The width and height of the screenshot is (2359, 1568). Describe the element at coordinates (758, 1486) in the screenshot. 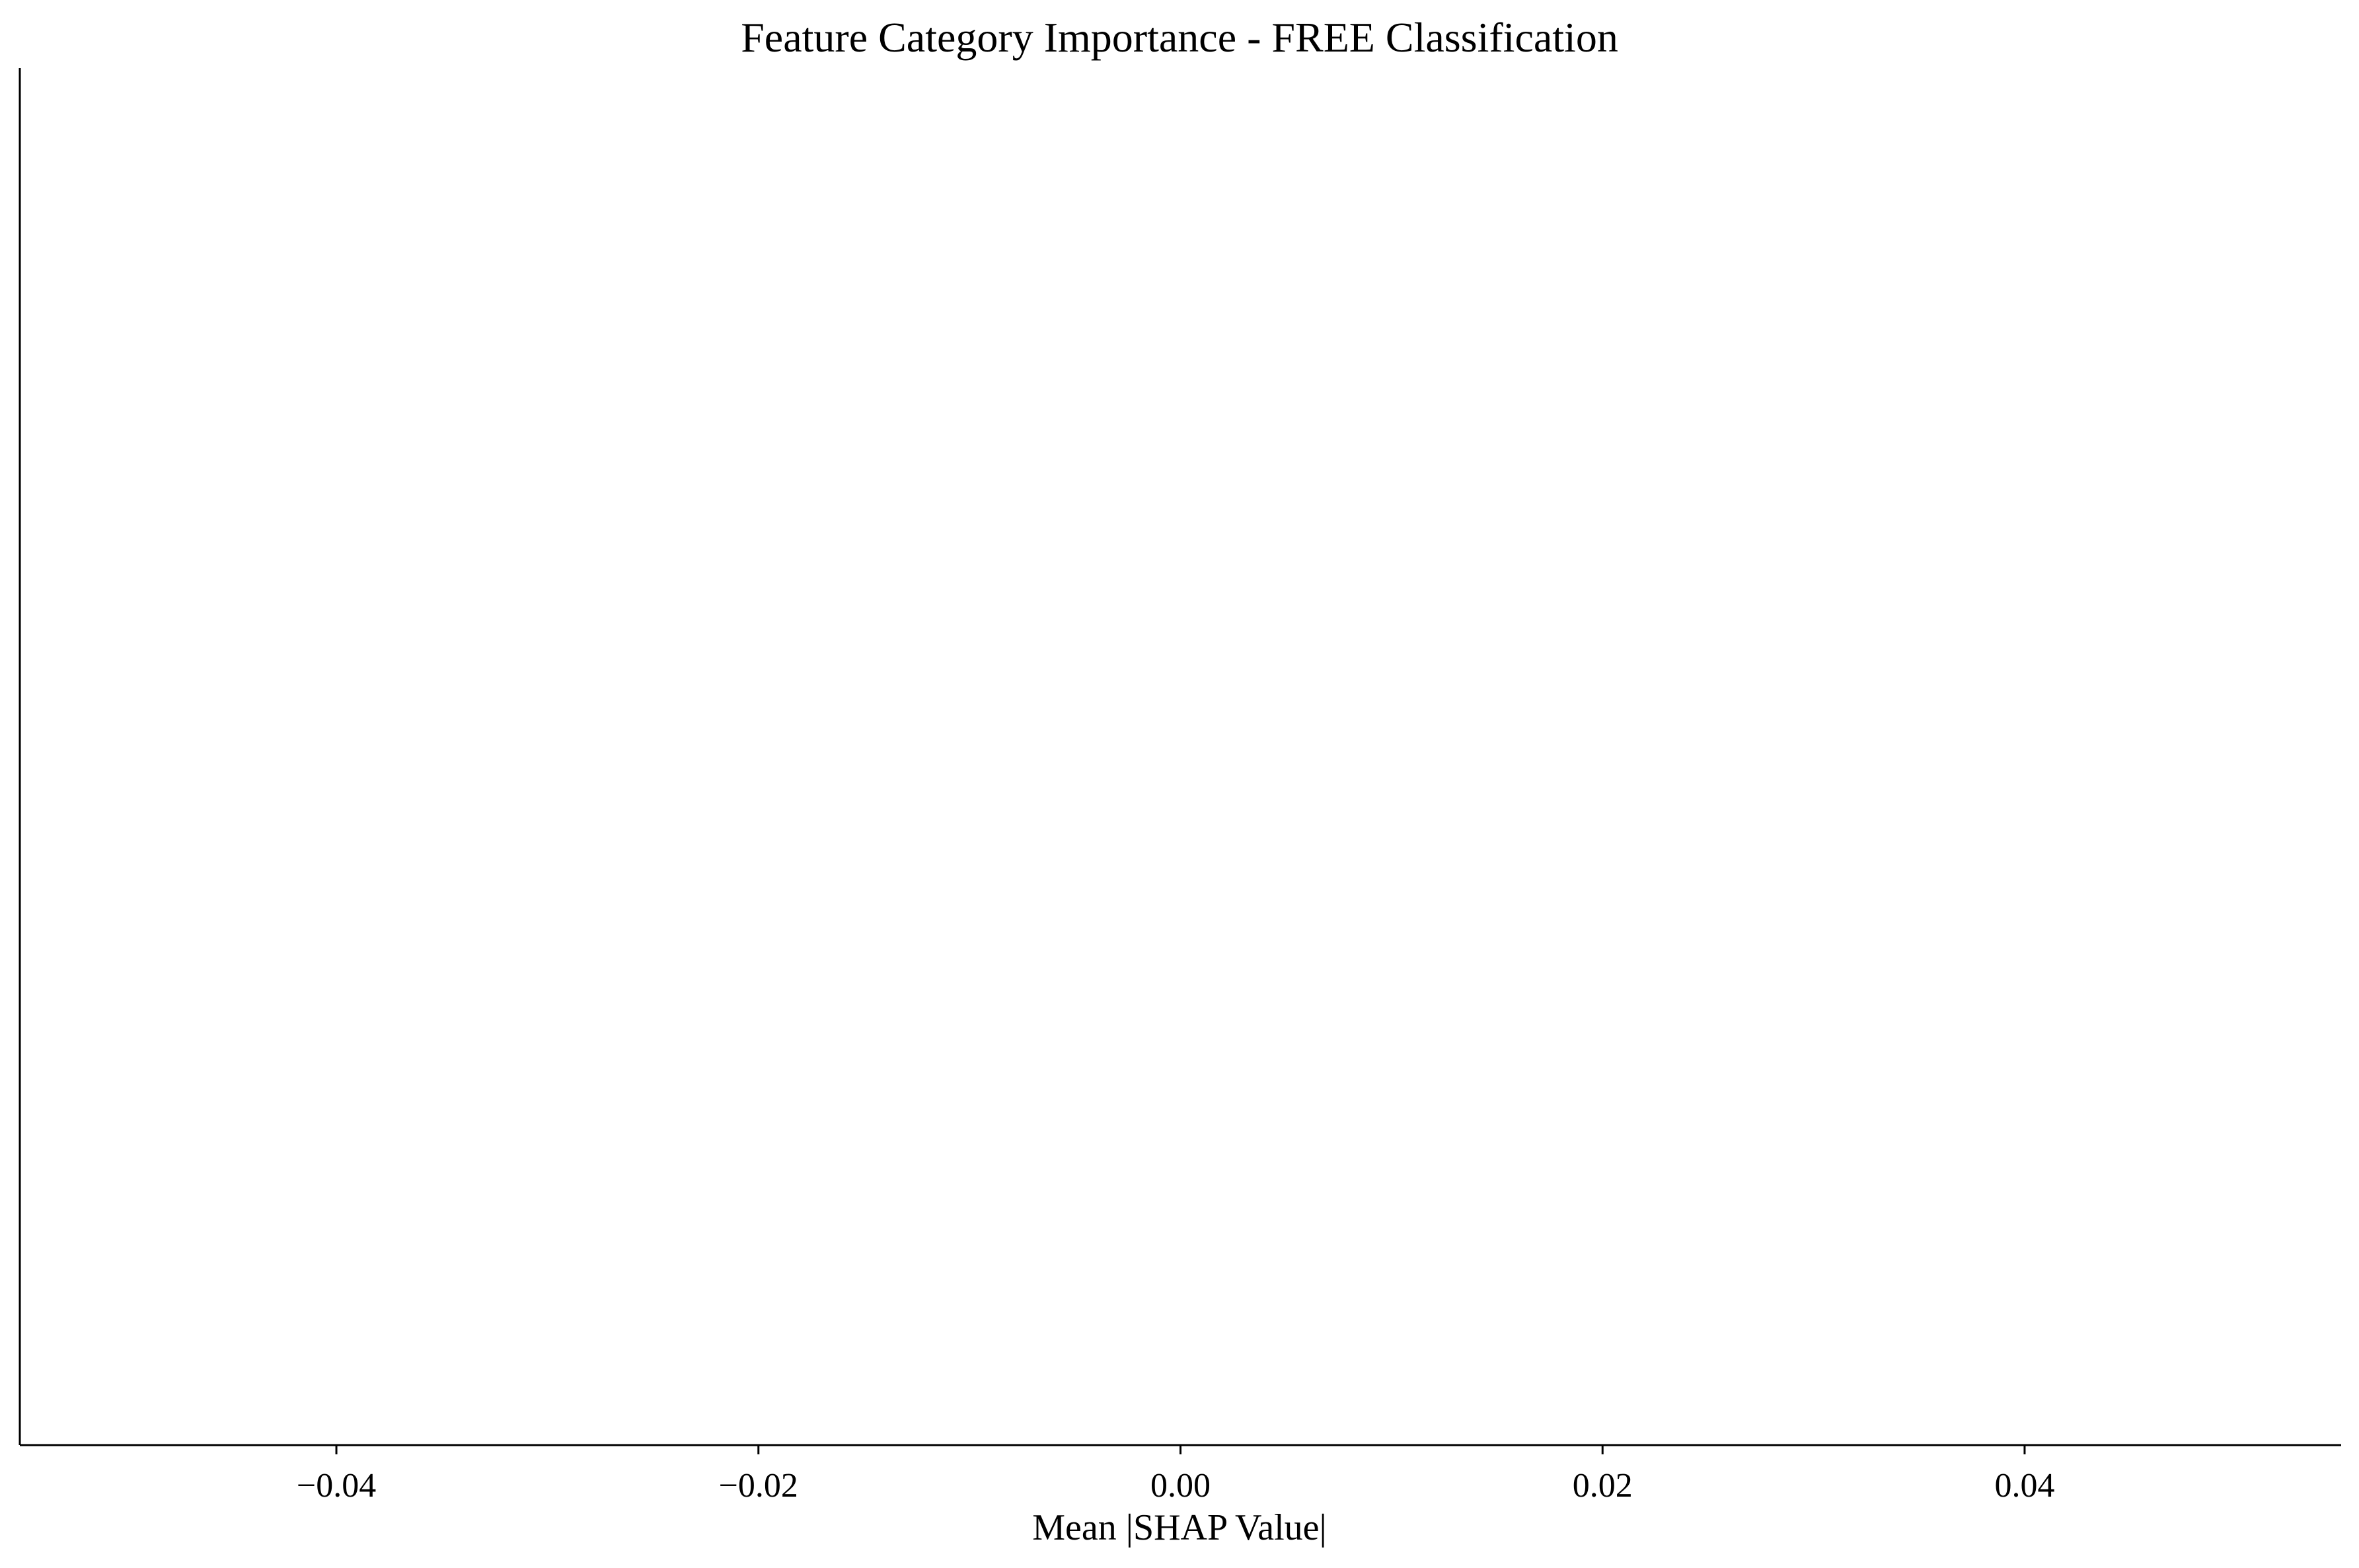

I see `x-tick-label: −0.02` at that location.